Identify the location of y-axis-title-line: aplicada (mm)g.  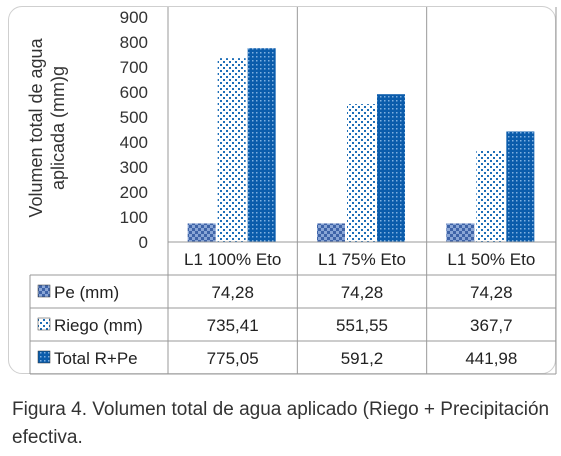
(58, 128).